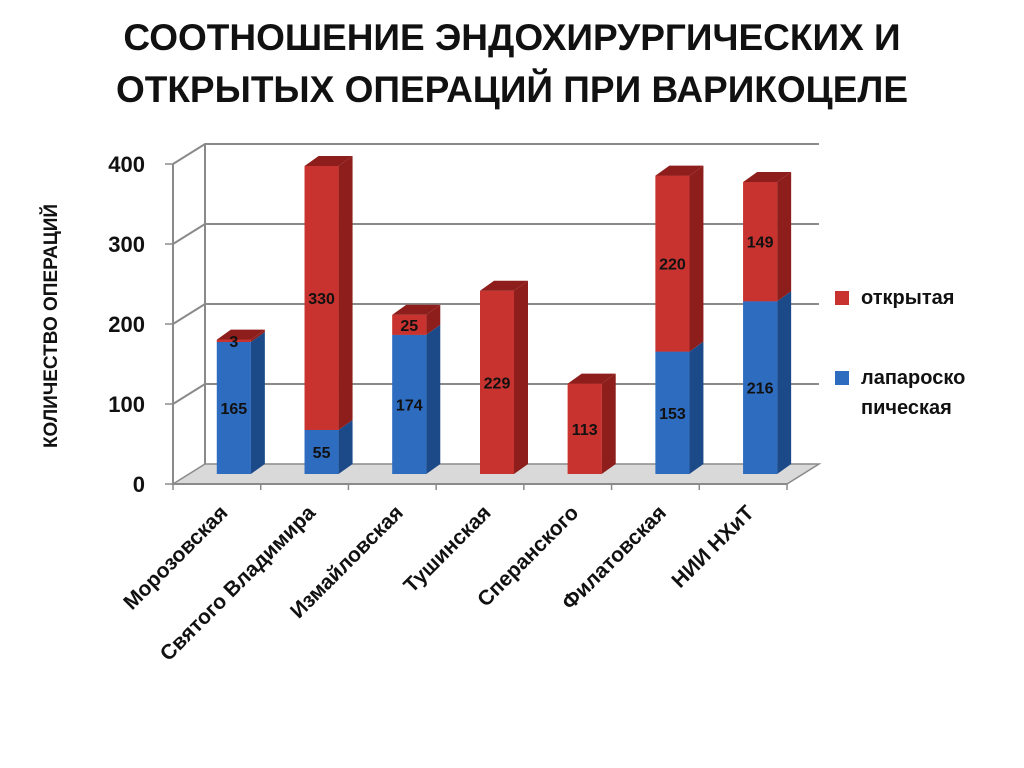  I want to click on legend-label-open: открытая, so click(908, 298).